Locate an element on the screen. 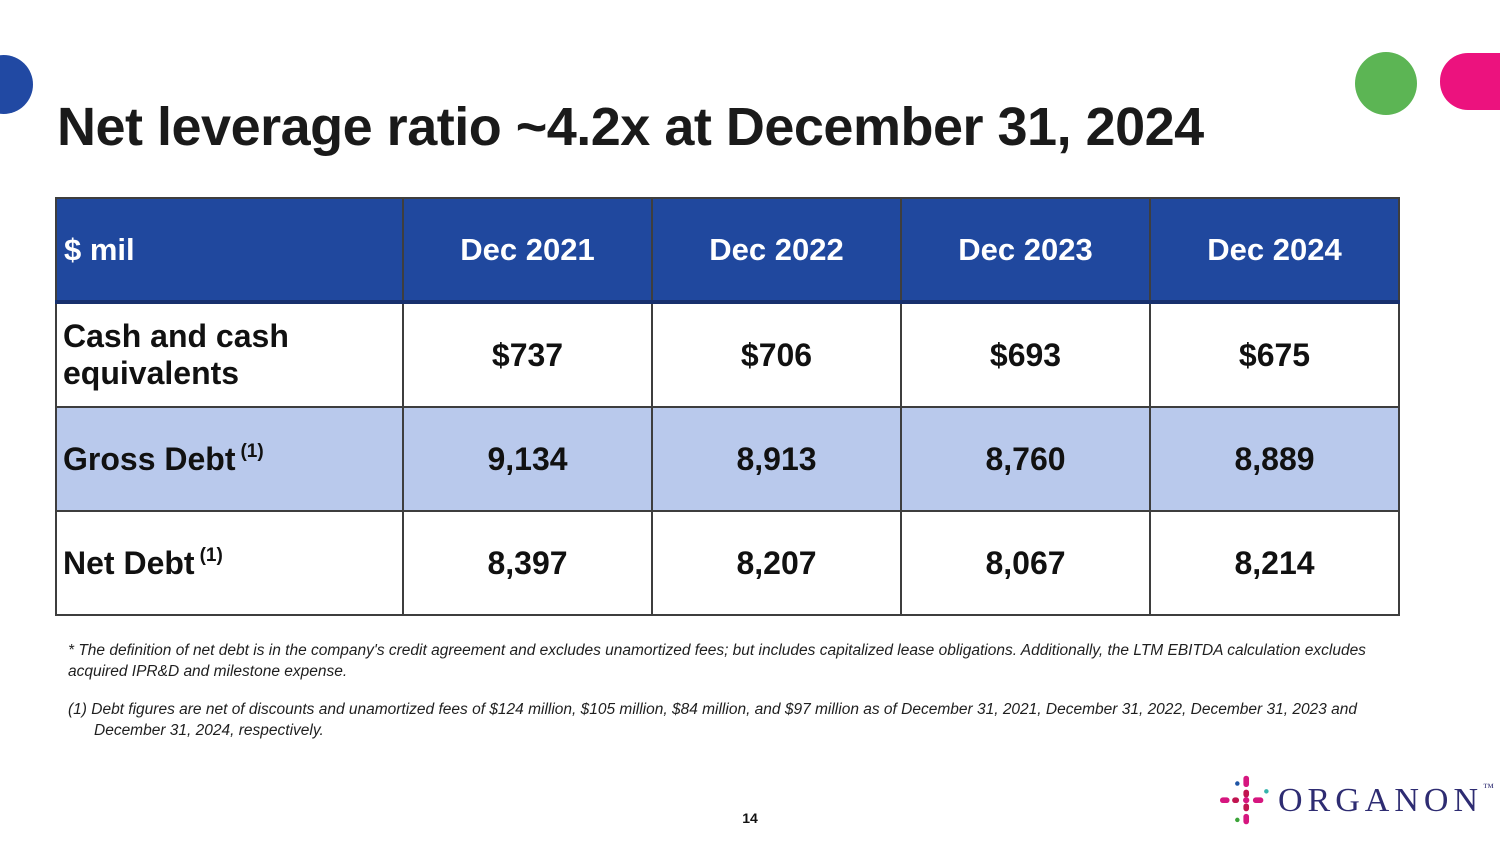 The width and height of the screenshot is (1500, 844). cell-cash-2022: $706 is located at coordinates (776, 354).